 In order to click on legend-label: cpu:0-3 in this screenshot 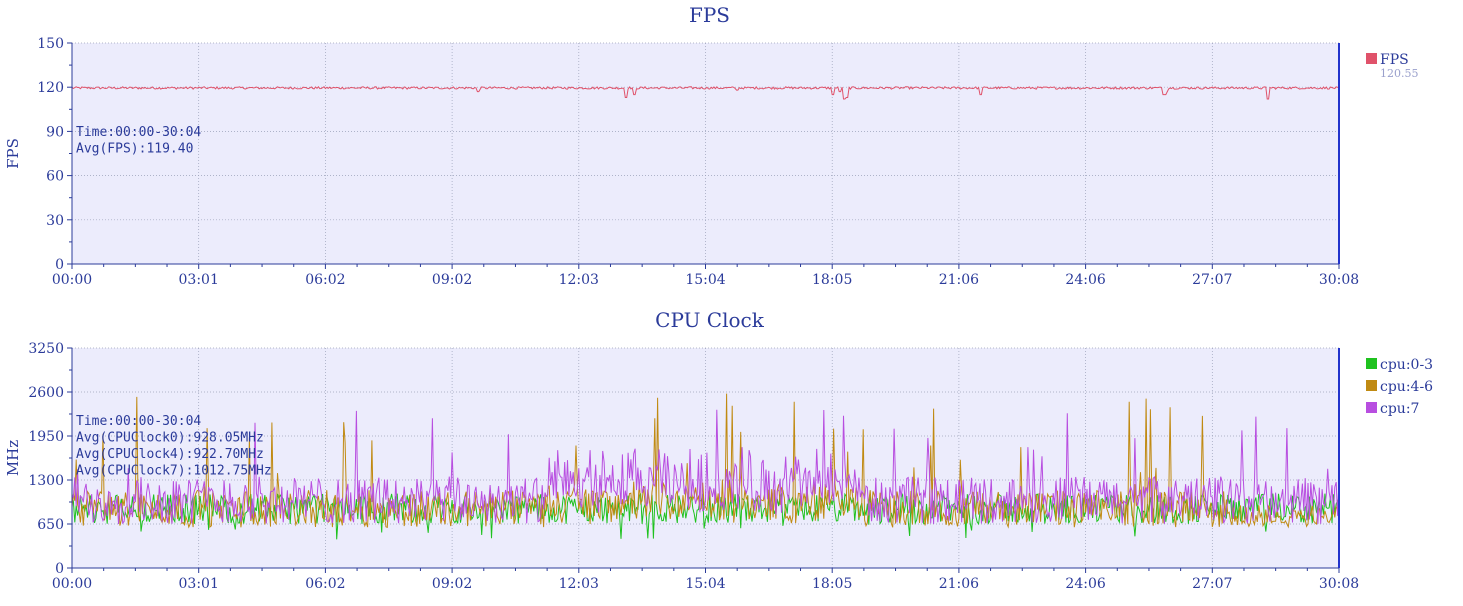, I will do `click(1406, 365)`.